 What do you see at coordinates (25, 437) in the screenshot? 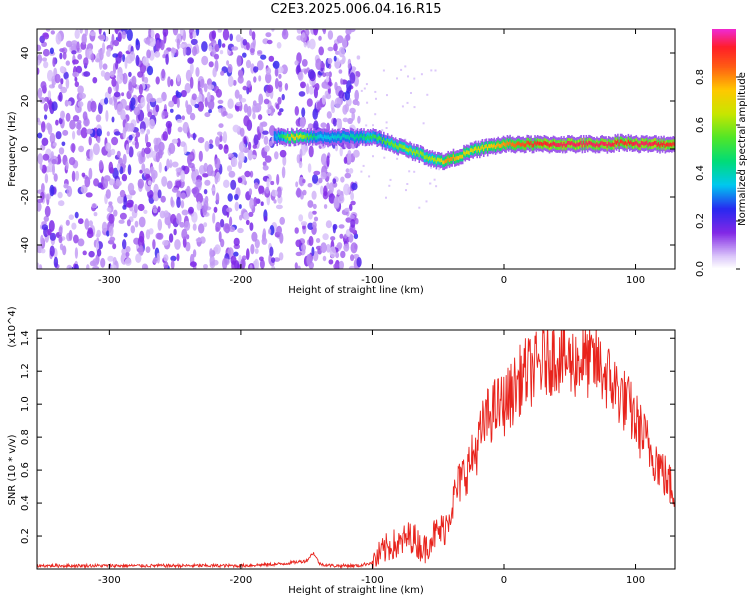
I see `y-tick-label: 0.8` at bounding box center [25, 437].